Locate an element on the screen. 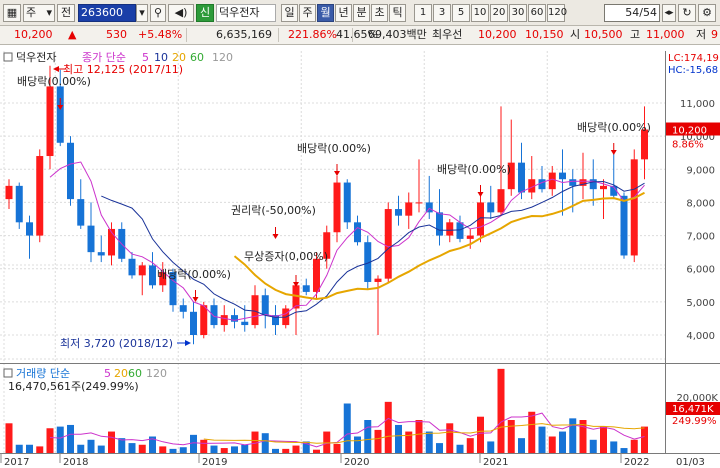  legend-checkbox is located at coordinates (8, 57).